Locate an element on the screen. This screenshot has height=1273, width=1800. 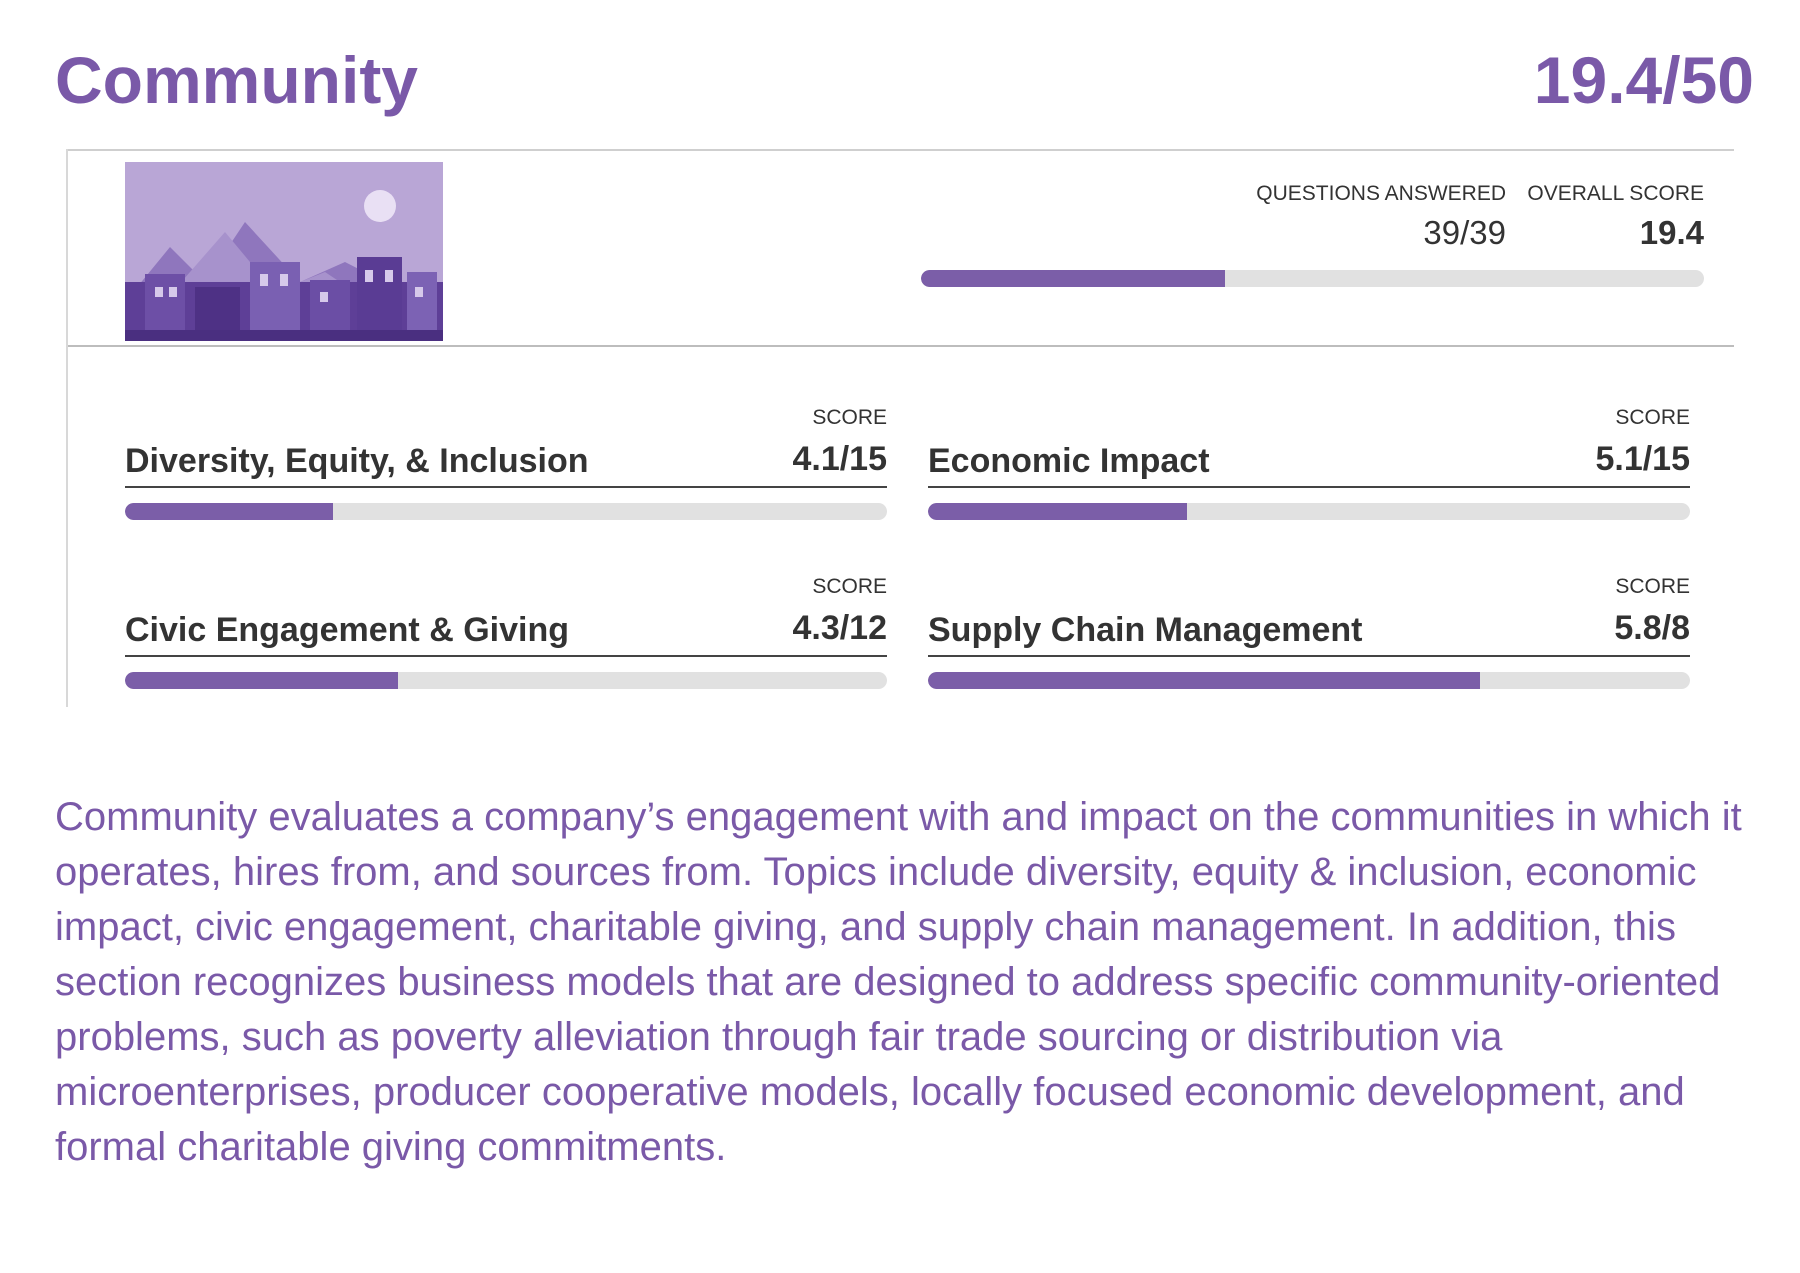
category-score: 4.1/15 is located at coordinates (839, 459).